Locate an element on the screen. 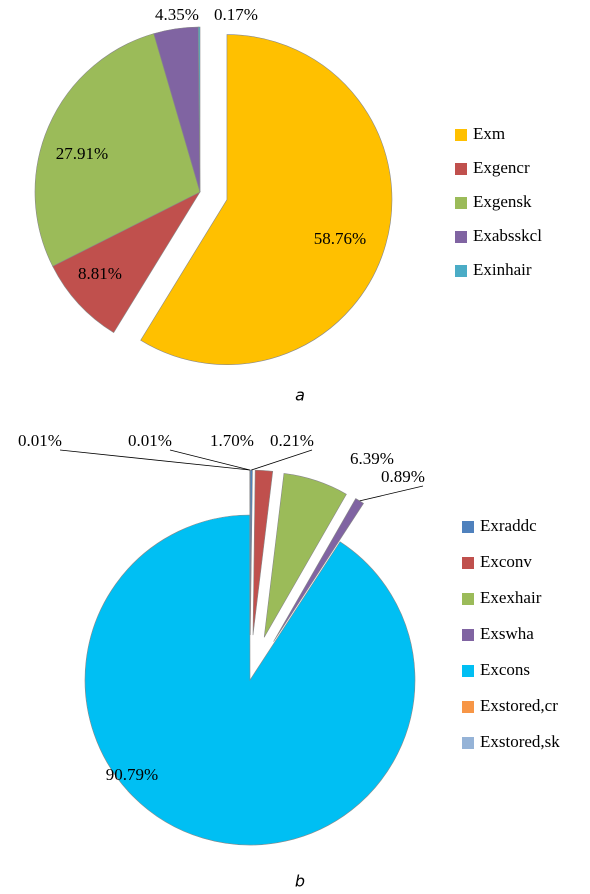 The height and width of the screenshot is (894, 590). legend-label: Exgencr is located at coordinates (501, 167).